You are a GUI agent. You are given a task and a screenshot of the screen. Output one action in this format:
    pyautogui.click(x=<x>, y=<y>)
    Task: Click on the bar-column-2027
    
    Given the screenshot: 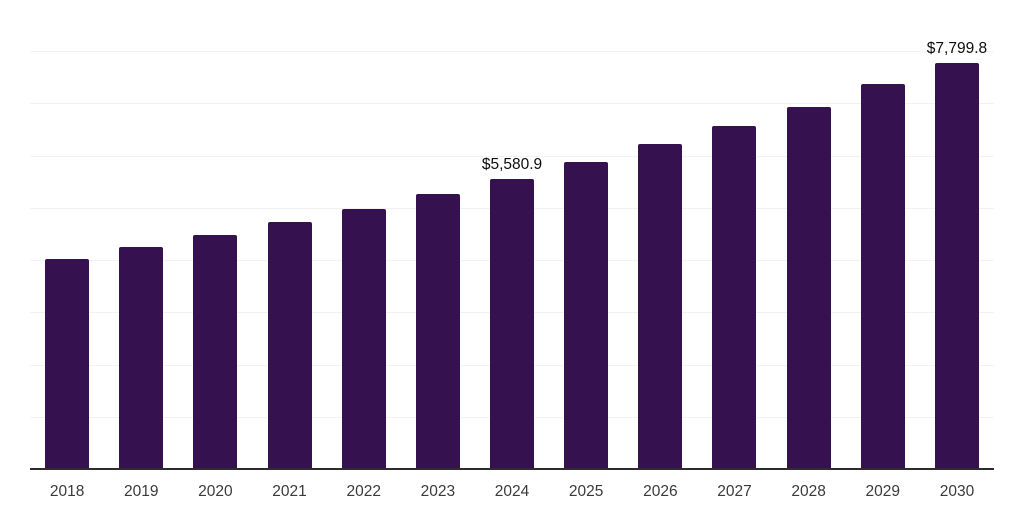 What is the action you would take?
    pyautogui.click(x=734, y=235)
    